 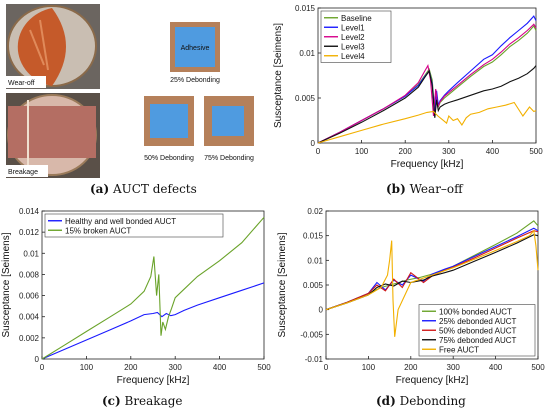 I want to click on series-line-15-broken-auct, so click(x=153, y=288).